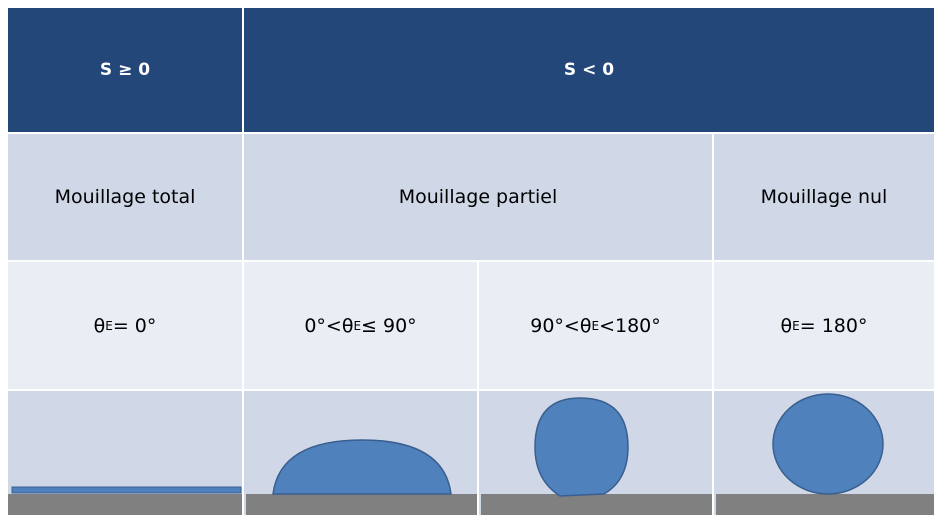  Describe the element at coordinates (389, 325) in the screenshot. I see `angle-text: ≤ 90°` at that location.